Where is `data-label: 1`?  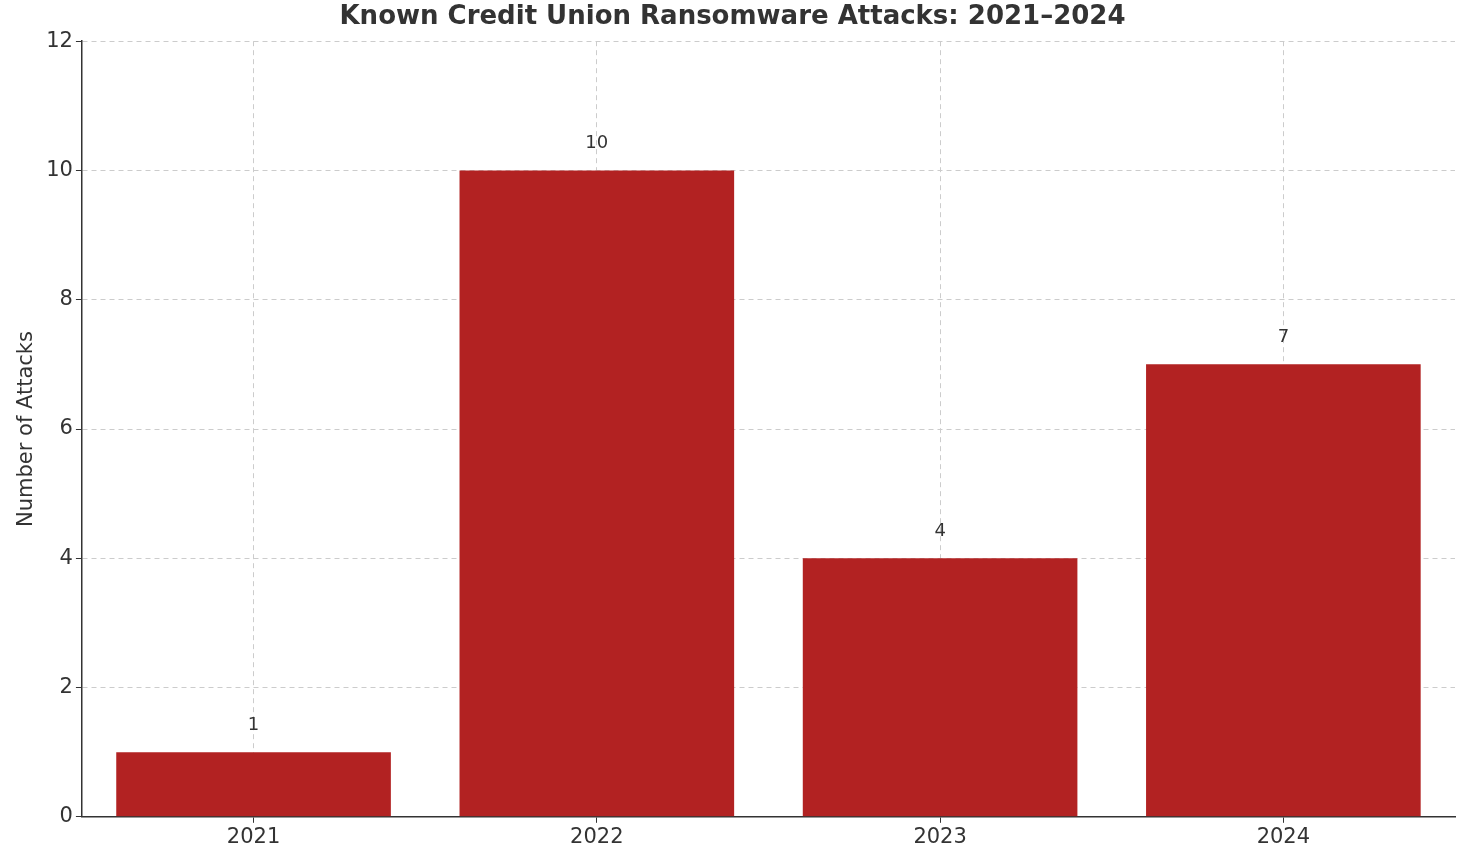
data-label: 1 is located at coordinates (253, 723).